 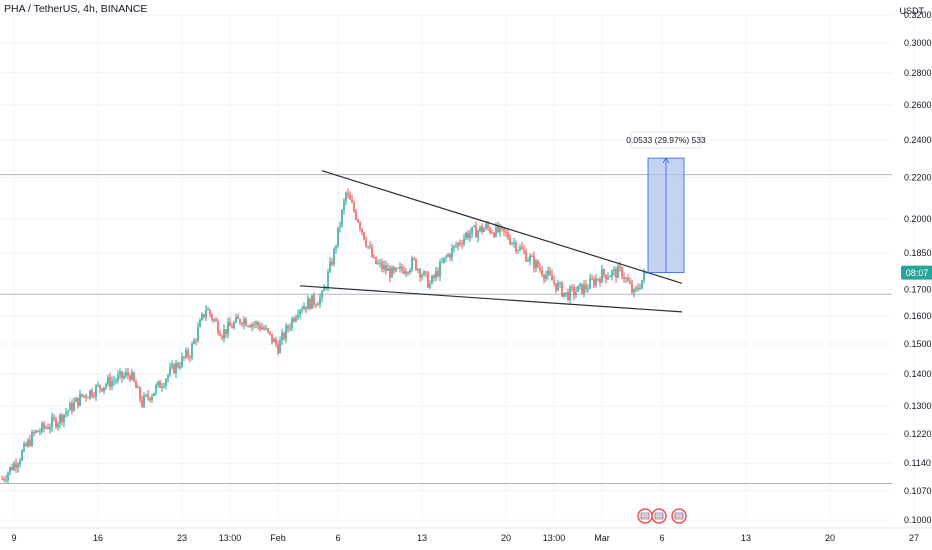 I want to click on price-tick-label: 0.2200, so click(x=918, y=178).